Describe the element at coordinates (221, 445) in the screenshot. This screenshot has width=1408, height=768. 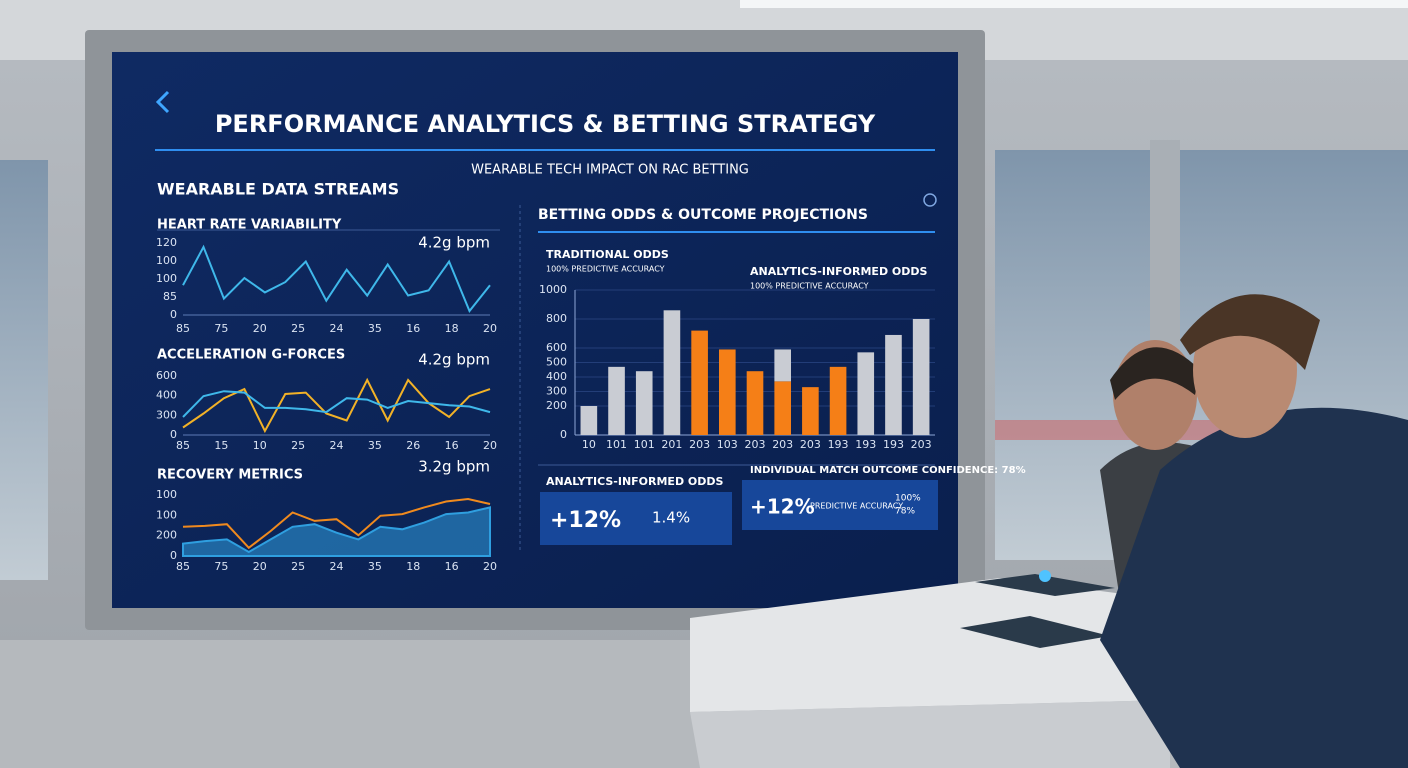
I see `x-tick-label: 15` at that location.